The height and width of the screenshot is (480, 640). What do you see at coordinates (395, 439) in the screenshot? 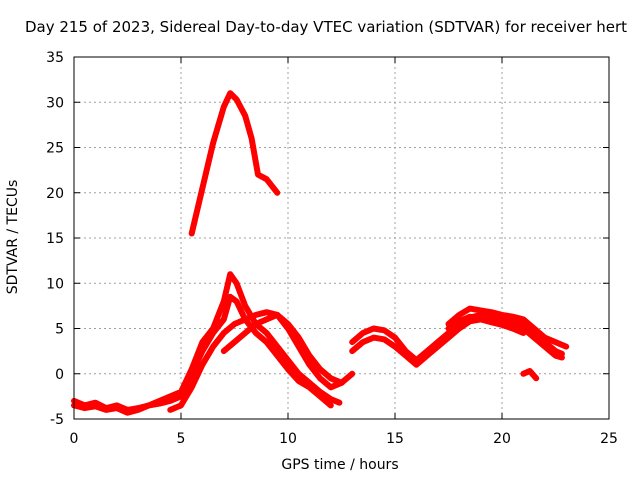
I see `x-tick-label: 15` at bounding box center [395, 439].